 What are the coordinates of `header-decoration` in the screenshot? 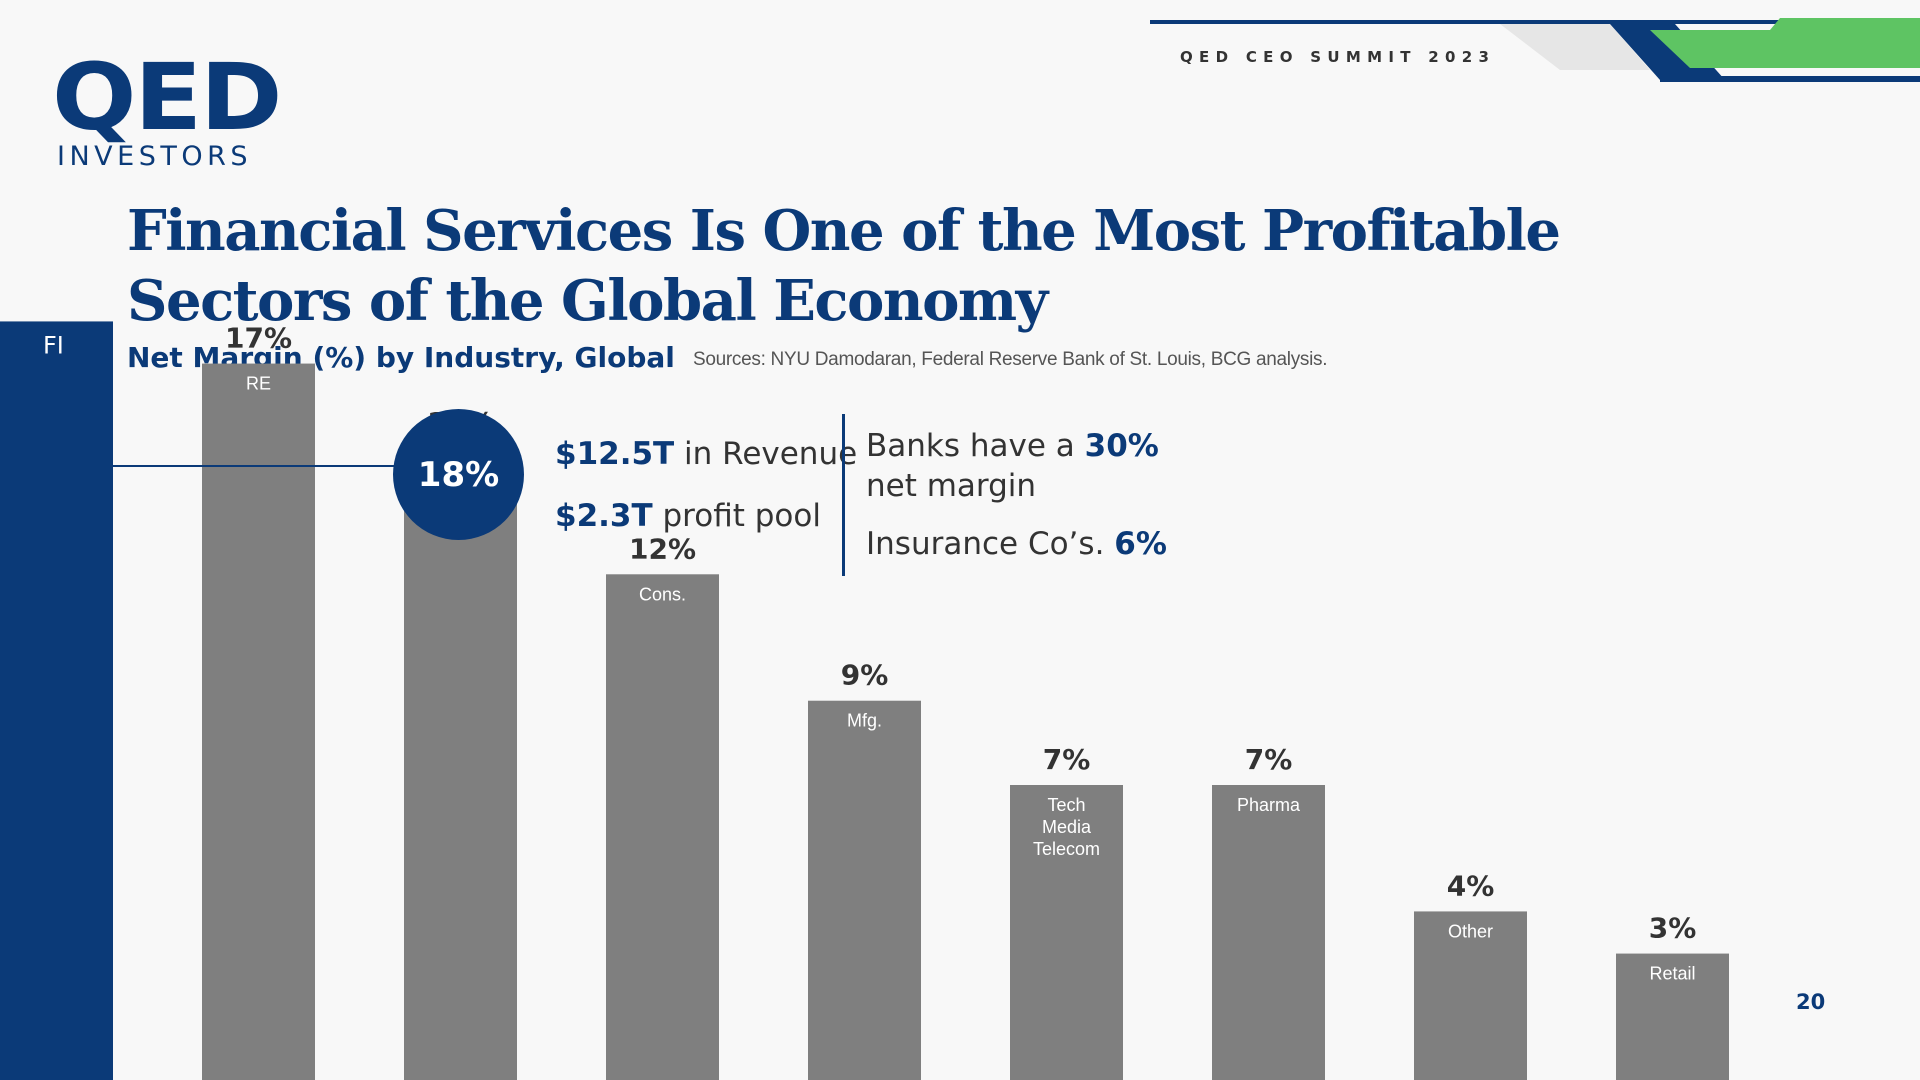 It's located at (1535, 50).